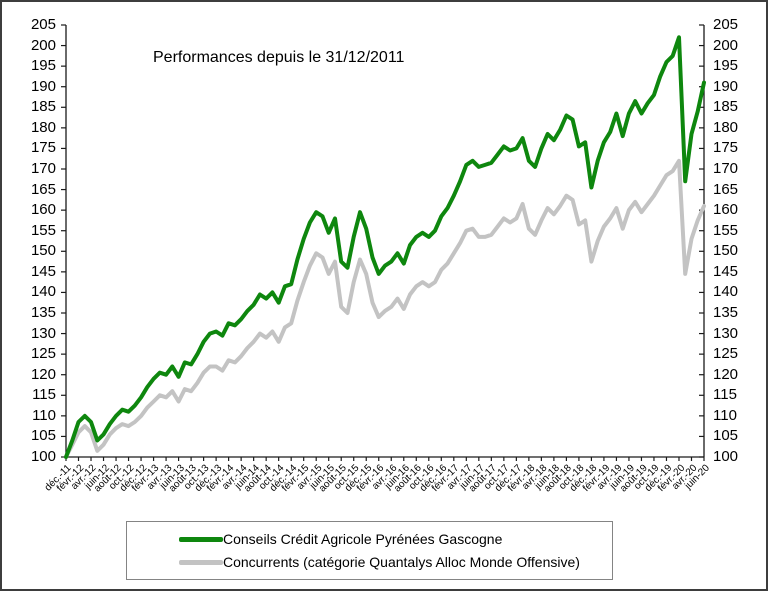  What do you see at coordinates (201, 539) in the screenshot?
I see `legend-line-swatch-green` at bounding box center [201, 539].